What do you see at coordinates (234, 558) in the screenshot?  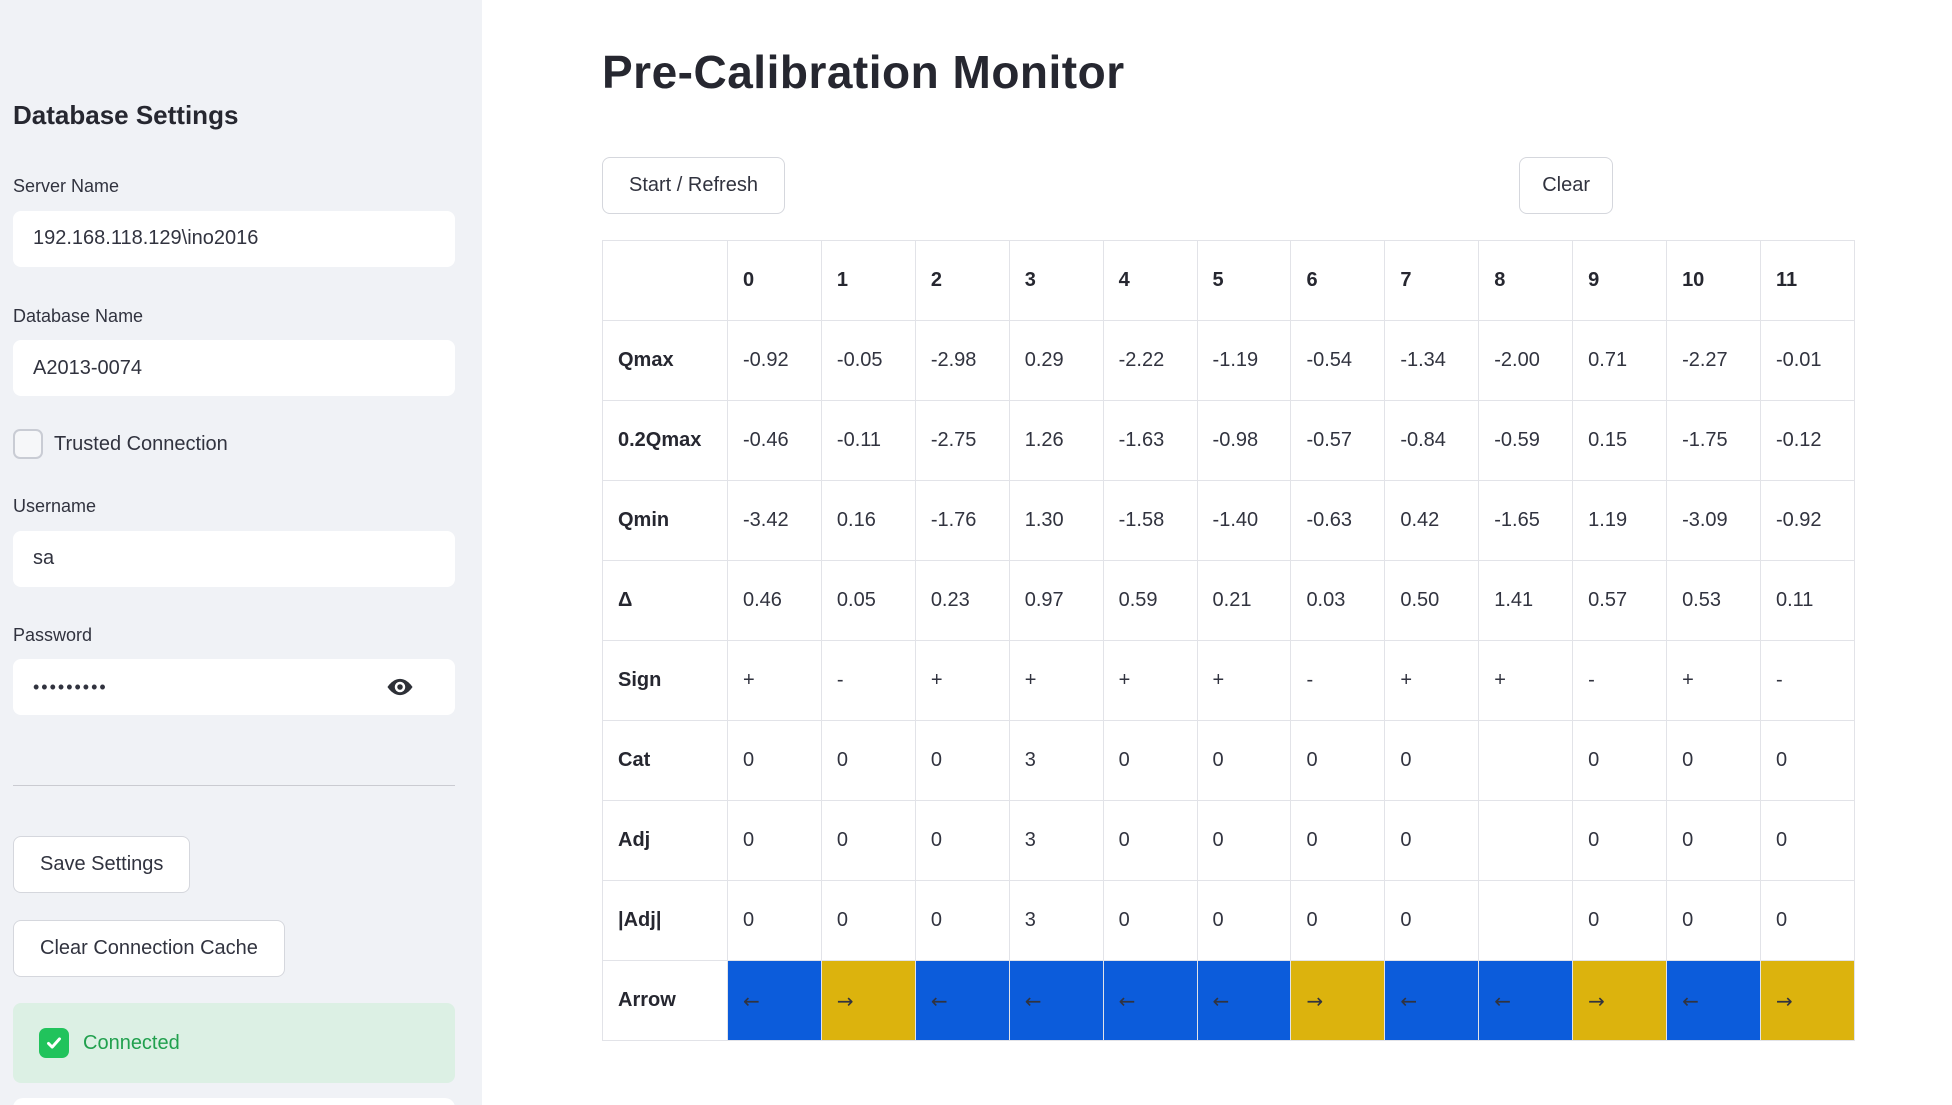 I see `username-input` at bounding box center [234, 558].